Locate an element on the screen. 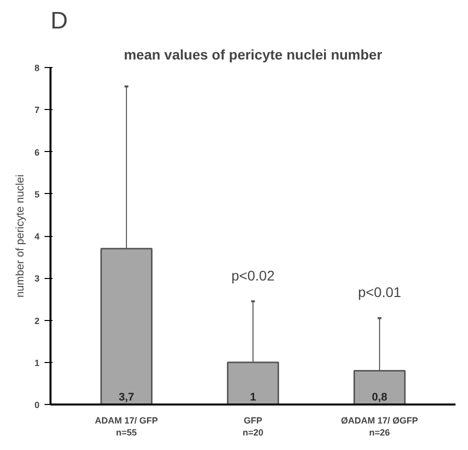  x-tick-label: ØADAM 17/ ØGFP n=26 is located at coordinates (379, 427).